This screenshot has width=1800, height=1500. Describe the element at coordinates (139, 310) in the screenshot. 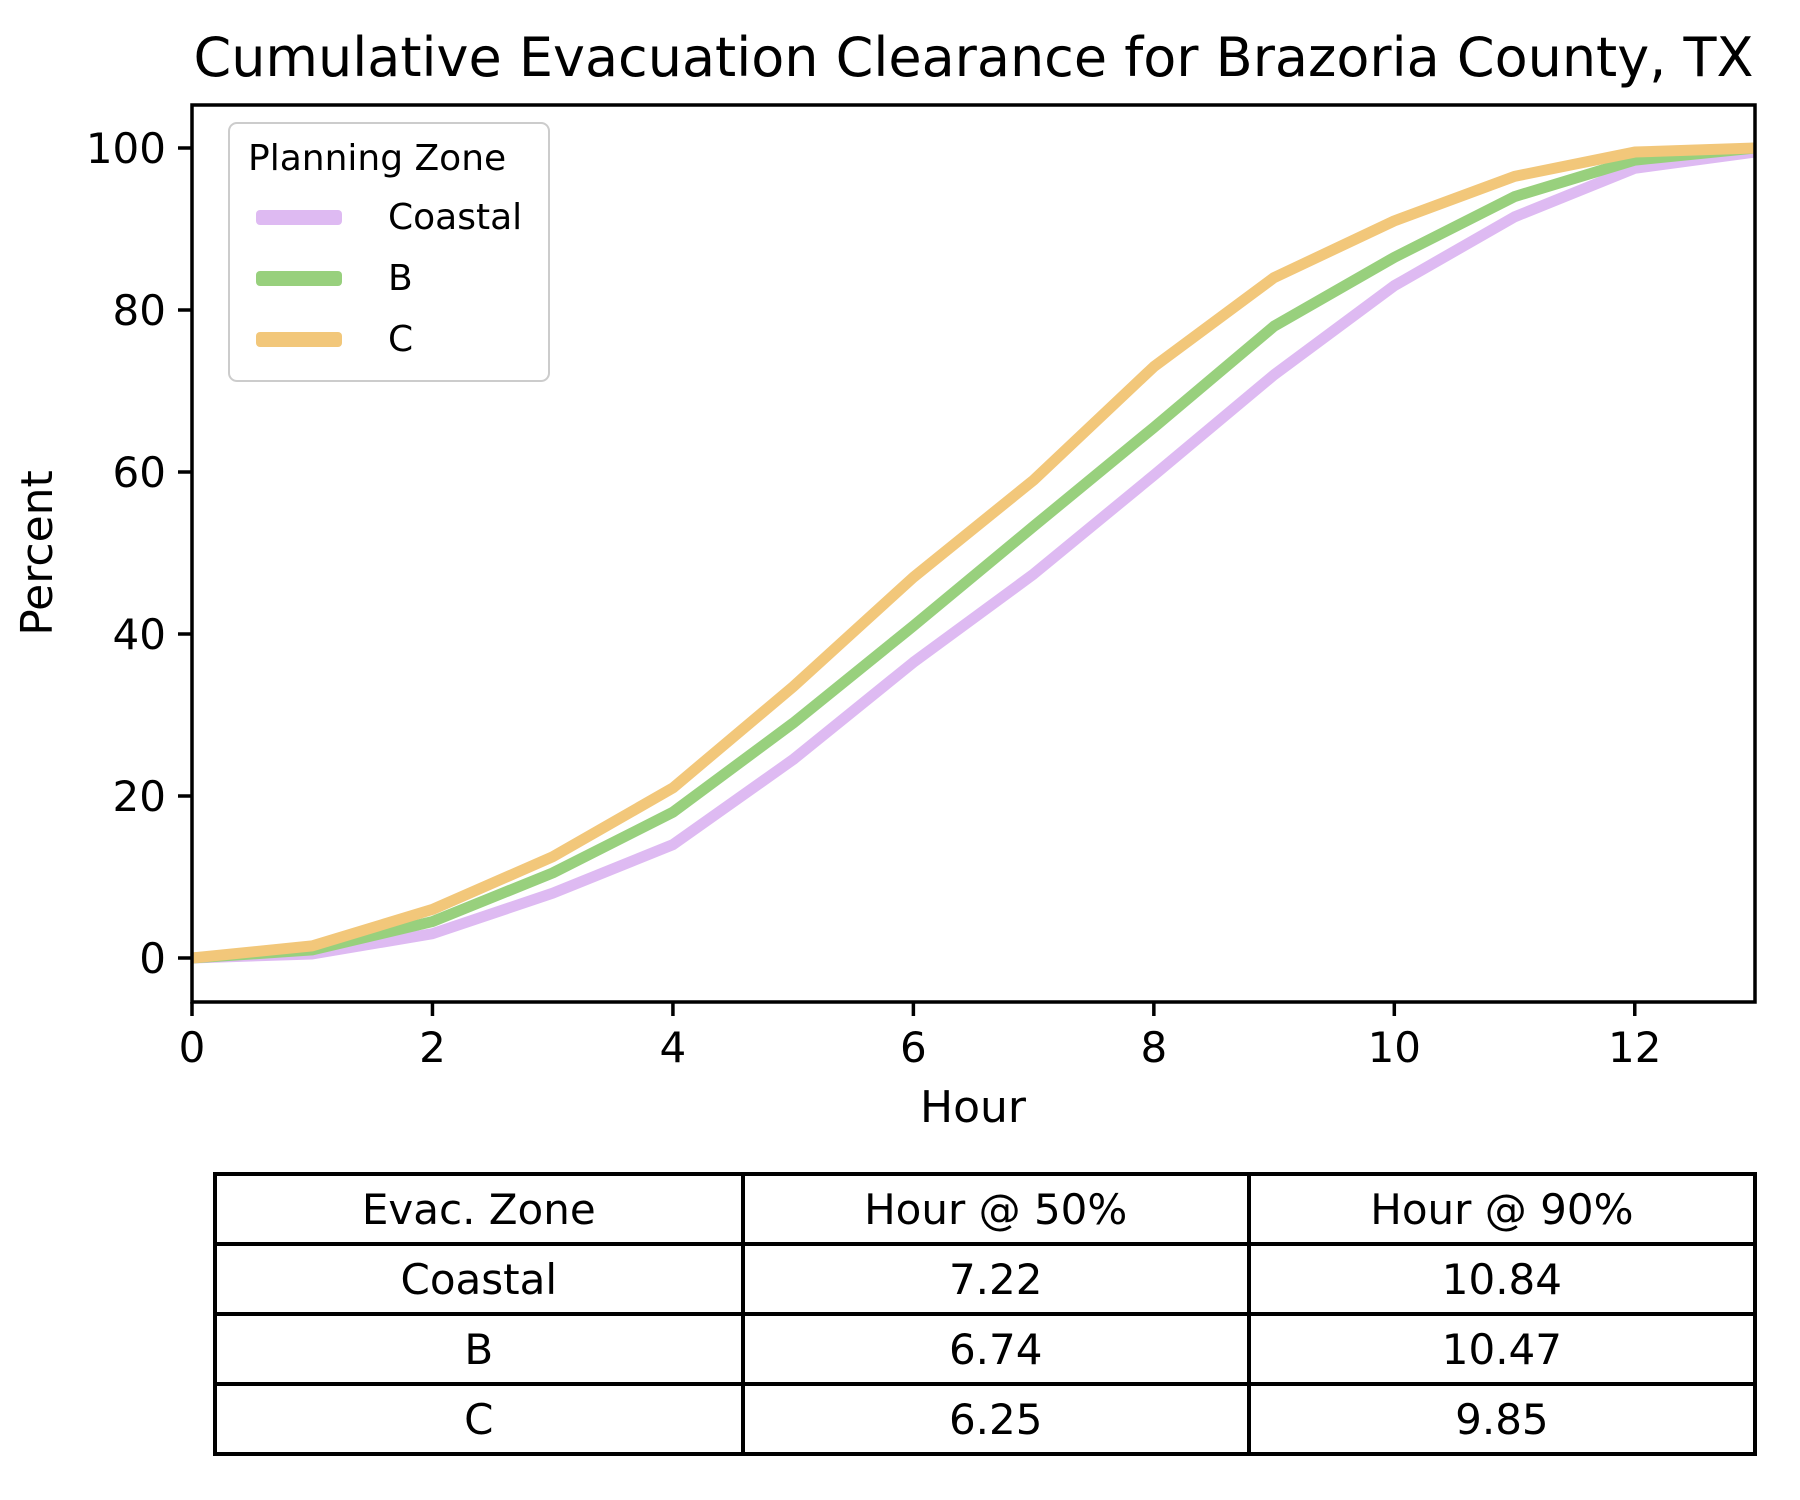

I see `y-tick-label: 80` at that location.